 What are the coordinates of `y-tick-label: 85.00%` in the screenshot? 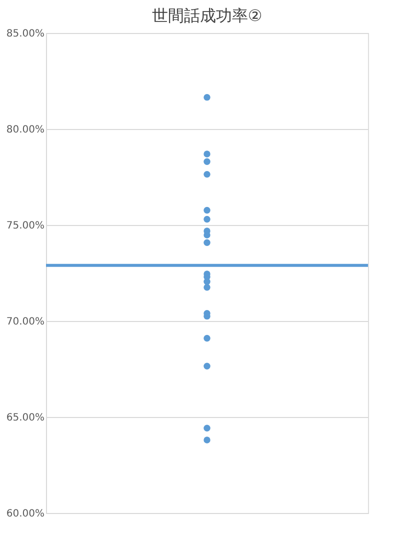 It's located at (25, 34).